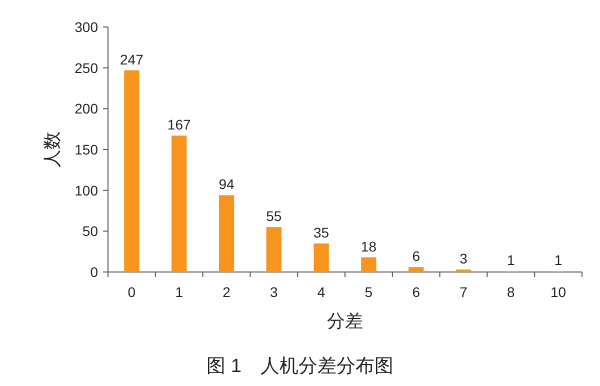 Image resolution: width=600 pixels, height=386 pixels. Describe the element at coordinates (321, 292) in the screenshot. I see `x-tick-label: 4` at that location.